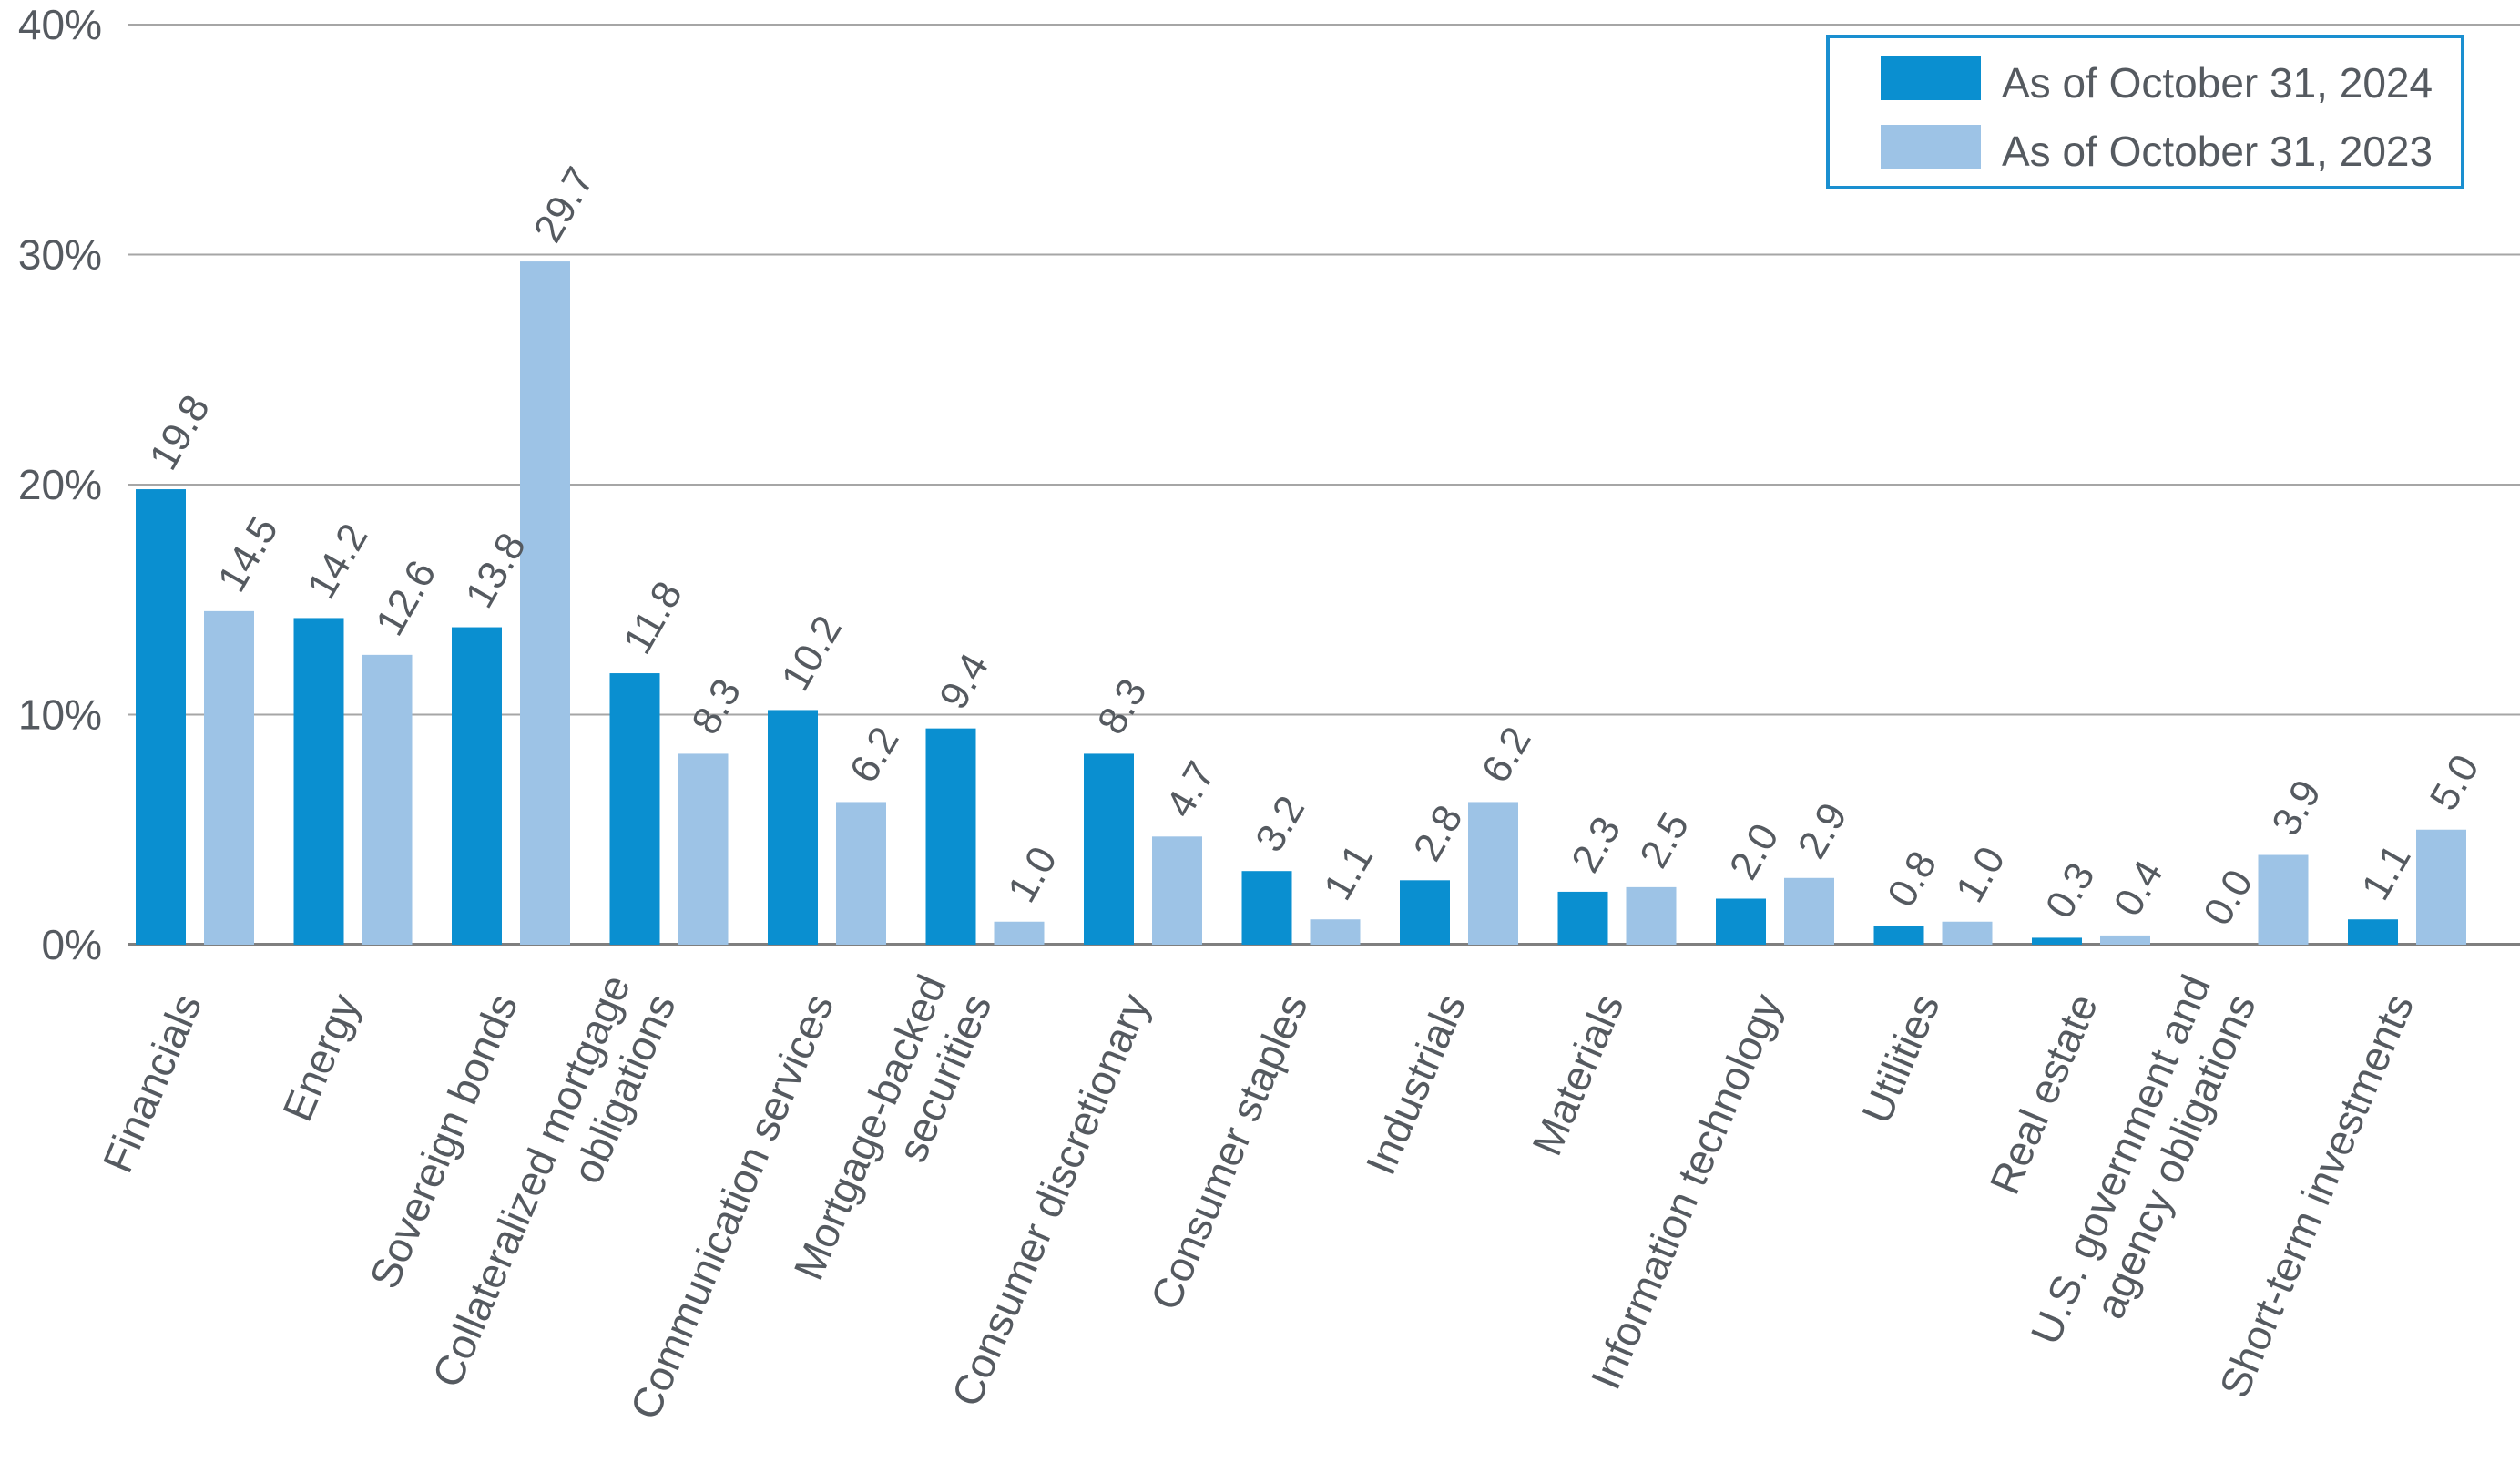 Image resolution: width=2520 pixels, height=1473 pixels. What do you see at coordinates (1931, 78) in the screenshot?
I see `legend-swatch-2024` at bounding box center [1931, 78].